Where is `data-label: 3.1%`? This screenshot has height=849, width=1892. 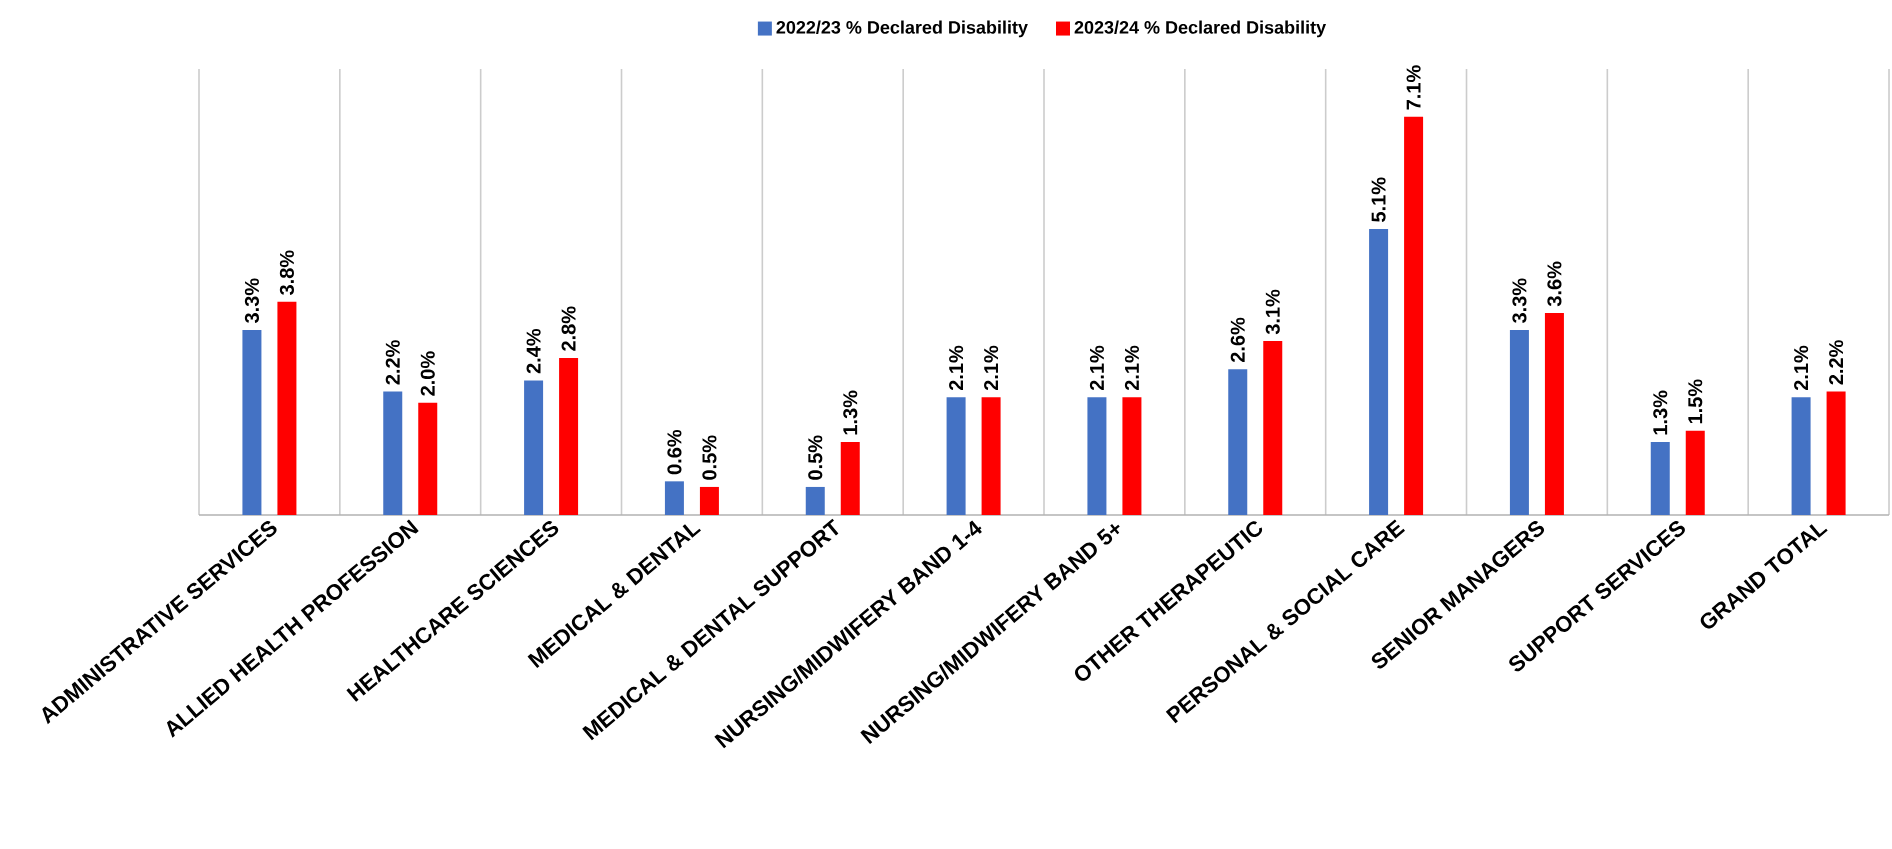 data-label: 3.1% is located at coordinates (1272, 312).